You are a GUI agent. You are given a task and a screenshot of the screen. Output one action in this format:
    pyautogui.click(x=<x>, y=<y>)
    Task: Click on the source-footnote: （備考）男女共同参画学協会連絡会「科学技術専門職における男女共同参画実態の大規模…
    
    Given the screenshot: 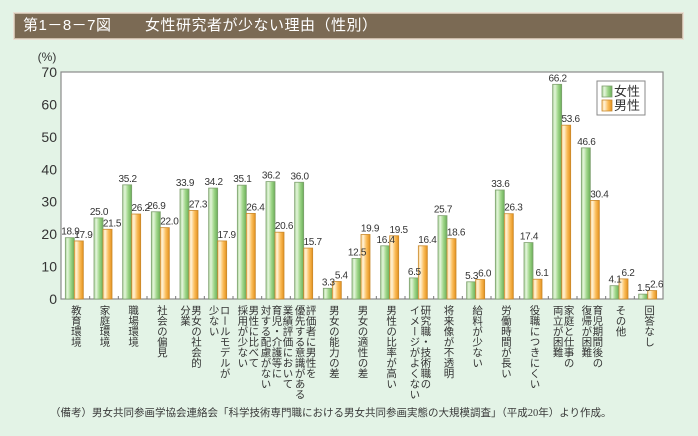 What is the action you would take?
    pyautogui.click(x=331, y=413)
    